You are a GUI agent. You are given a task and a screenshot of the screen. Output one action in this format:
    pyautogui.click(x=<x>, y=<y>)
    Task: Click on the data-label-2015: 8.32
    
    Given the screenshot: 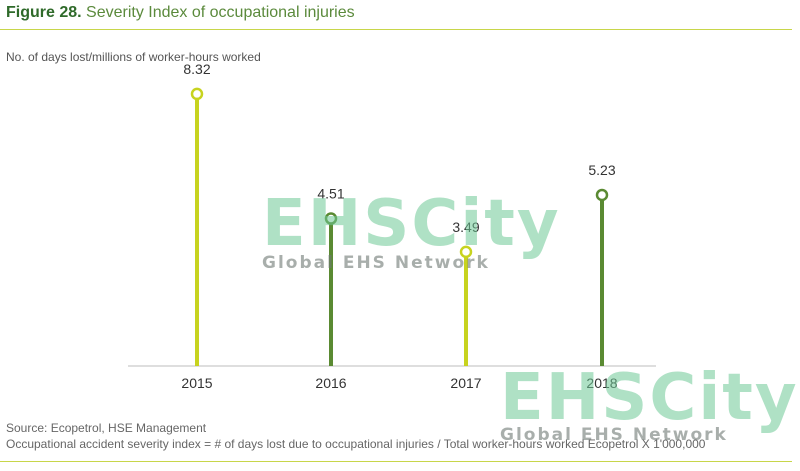 What is the action you would take?
    pyautogui.click(x=196, y=69)
    